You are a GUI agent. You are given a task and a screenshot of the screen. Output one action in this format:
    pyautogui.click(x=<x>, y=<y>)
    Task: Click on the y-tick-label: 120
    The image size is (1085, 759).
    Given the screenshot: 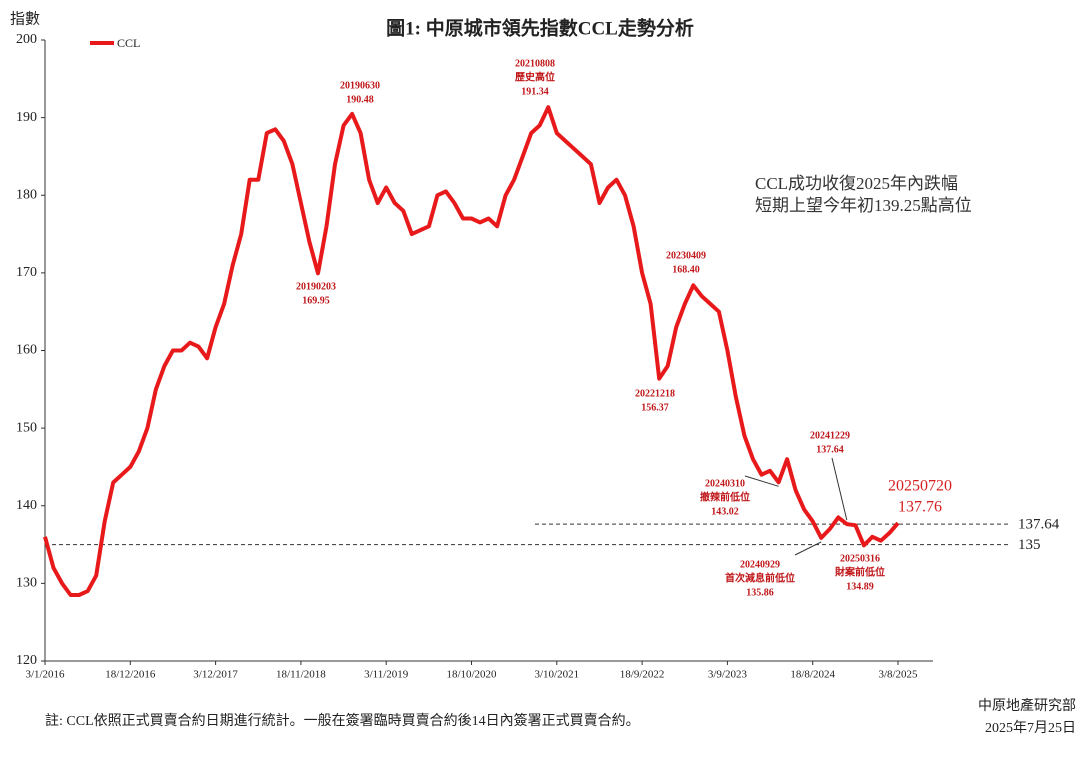 What is the action you would take?
    pyautogui.click(x=26, y=660)
    